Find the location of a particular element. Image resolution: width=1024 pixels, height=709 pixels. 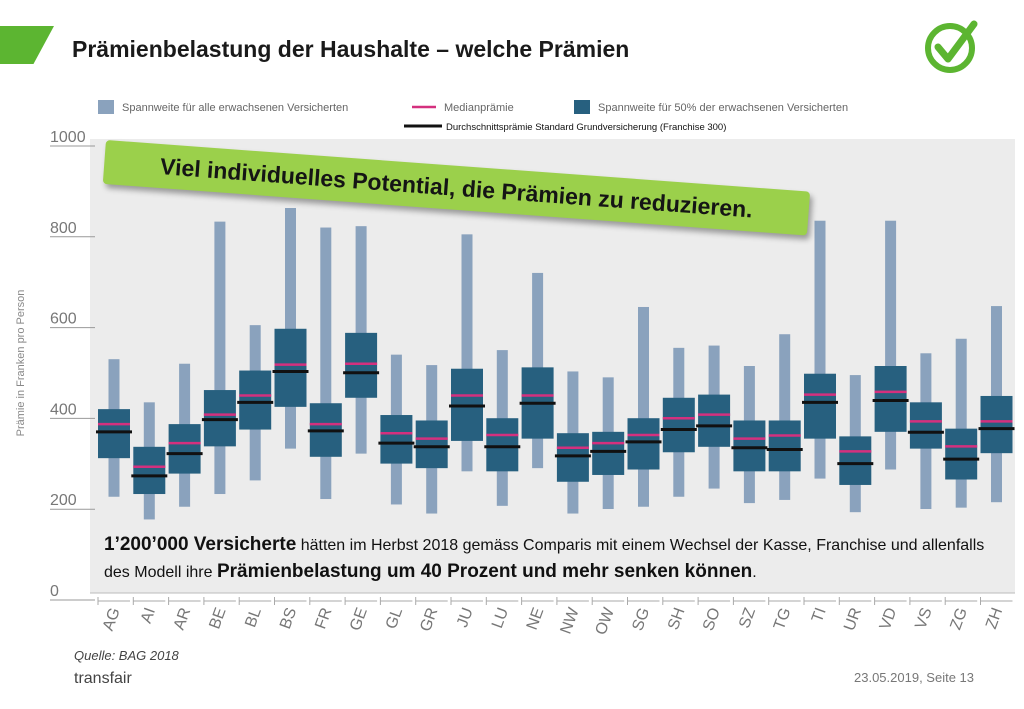

x-tick-label: NE is located at coordinates (536, 619).